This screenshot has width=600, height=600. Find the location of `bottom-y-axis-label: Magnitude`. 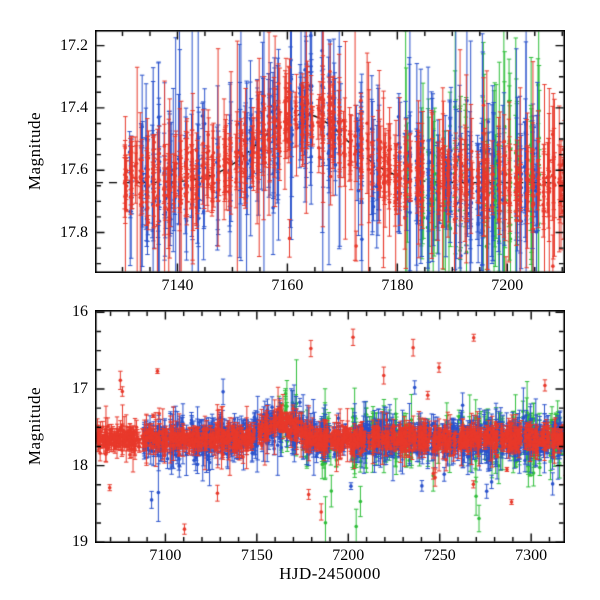

bottom-y-axis-label: Magnitude is located at coordinates (34, 426).